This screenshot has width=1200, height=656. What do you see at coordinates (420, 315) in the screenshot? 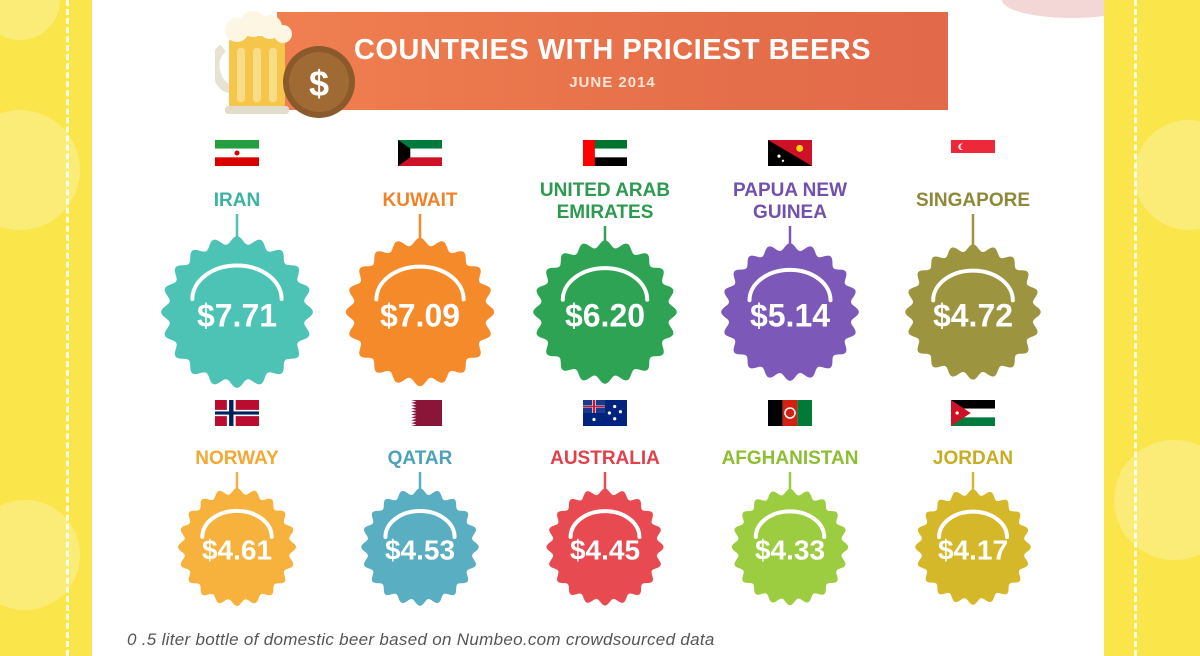
I see `price-value-label: $7.09` at bounding box center [420, 315].